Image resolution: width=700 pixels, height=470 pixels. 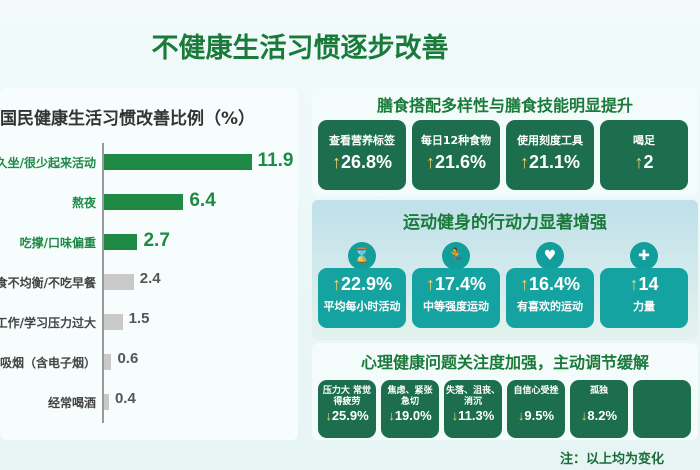 What do you see at coordinates (103, 283) in the screenshot?
I see `chart-axis` at bounding box center [103, 283].